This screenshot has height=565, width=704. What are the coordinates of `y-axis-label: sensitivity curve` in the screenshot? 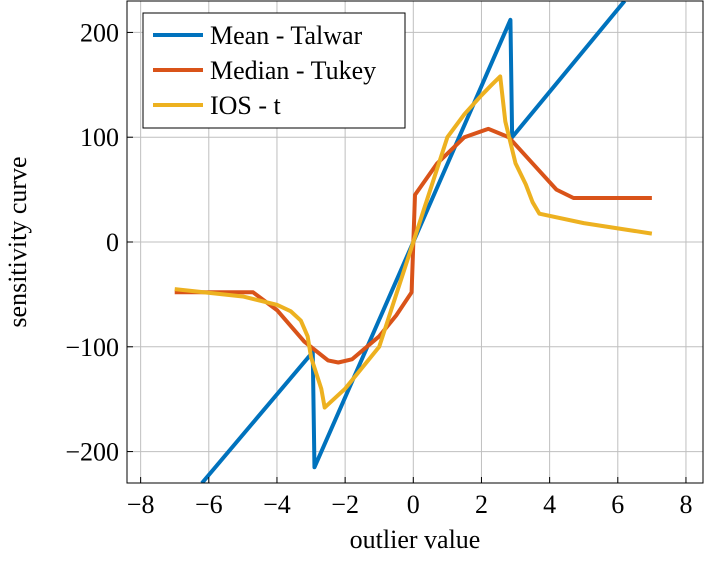 It's located at (17, 241).